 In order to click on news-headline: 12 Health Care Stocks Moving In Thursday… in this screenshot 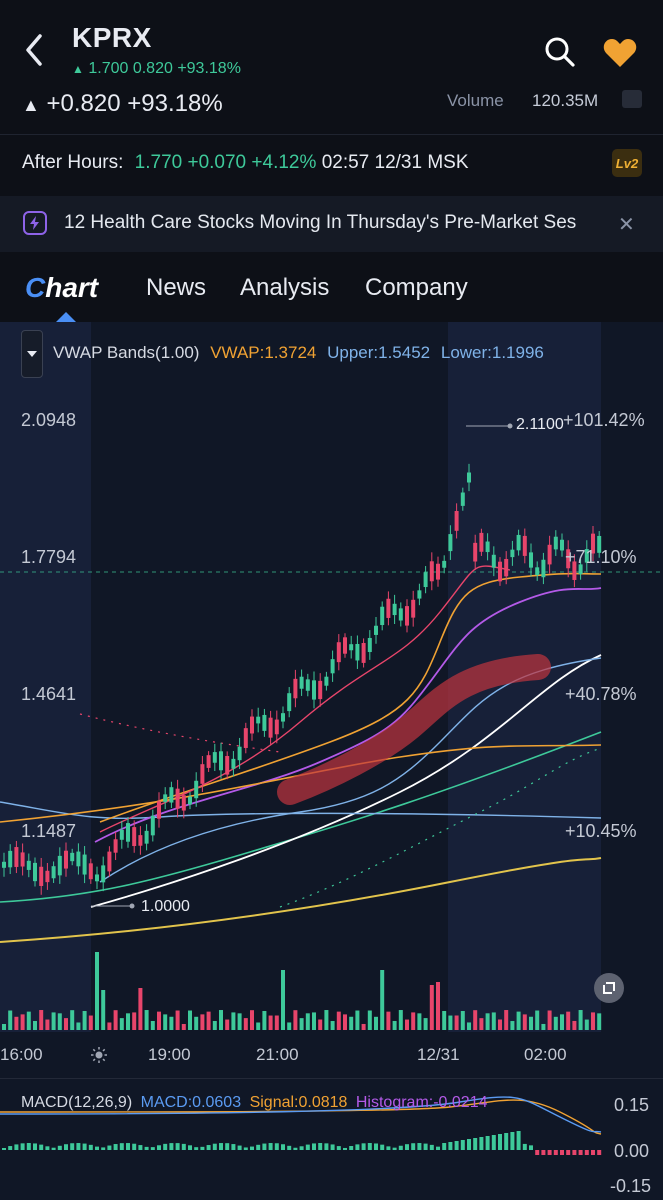, I will do `click(320, 222)`.